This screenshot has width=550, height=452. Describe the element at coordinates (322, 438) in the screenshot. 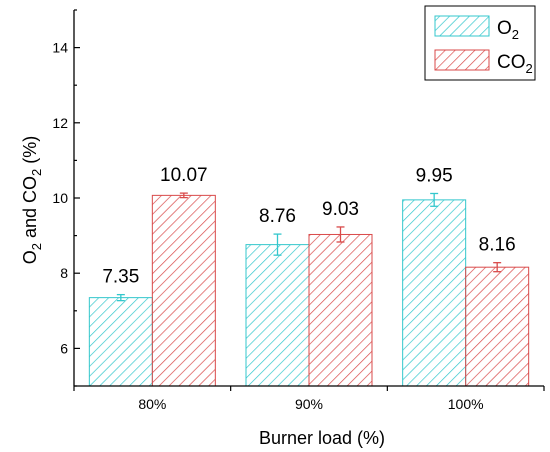

I see `x-axis-title: Burner load (%)` at that location.